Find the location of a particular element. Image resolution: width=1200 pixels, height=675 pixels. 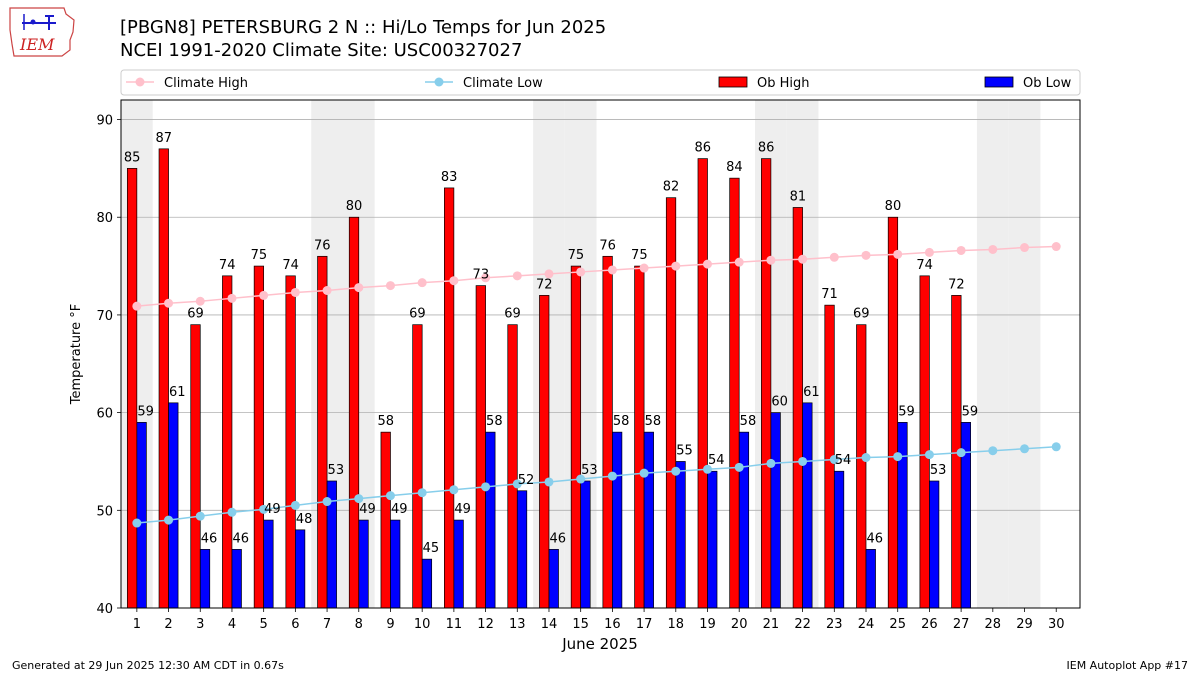

y-axis-label: Temperature °F is located at coordinates (76, 354).